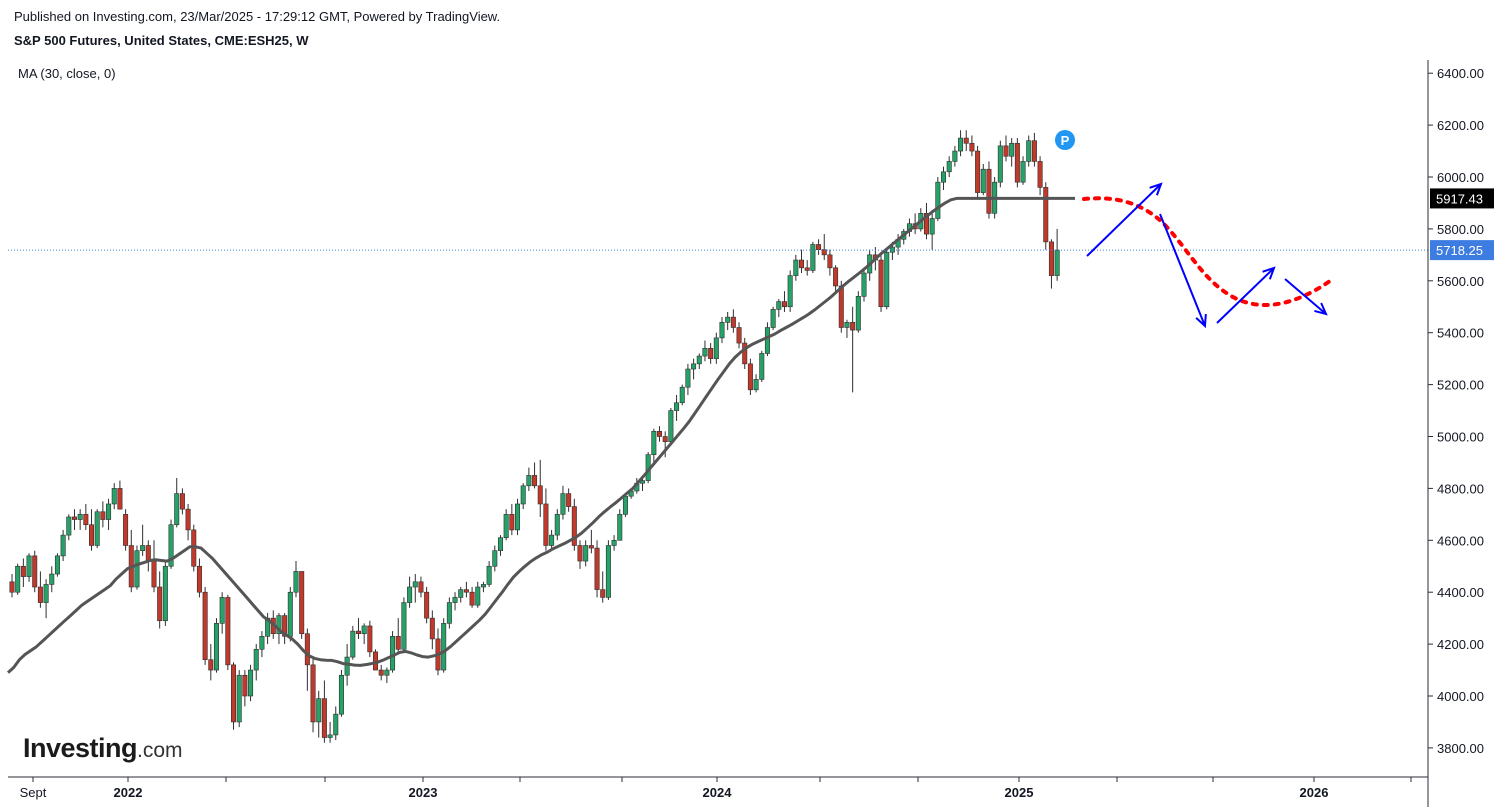 The width and height of the screenshot is (1500, 807). Describe the element at coordinates (80, 748) in the screenshot. I see `logo-brand: Investing` at that location.